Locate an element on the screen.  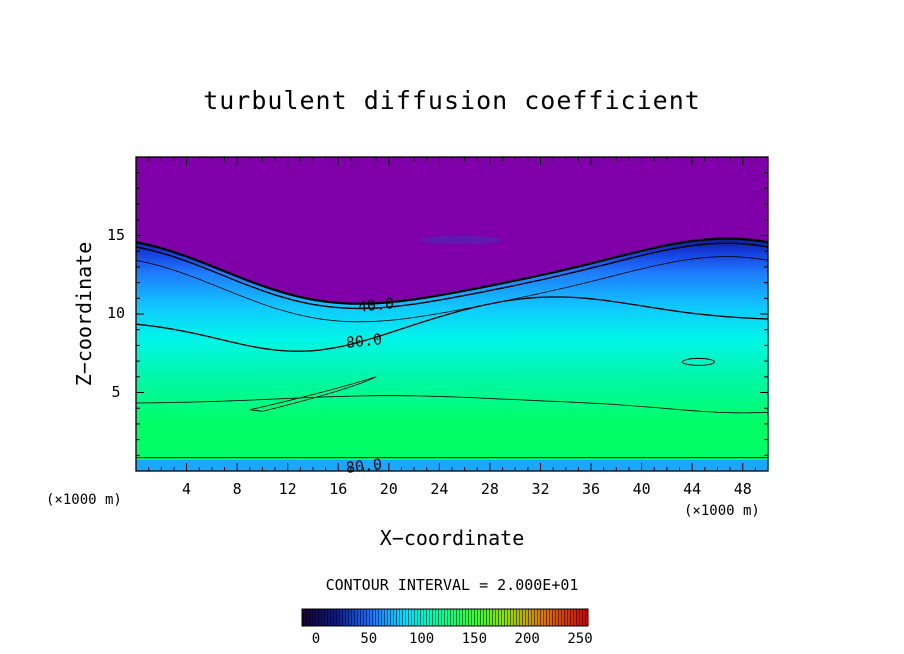
x-tick-label: 12 is located at coordinates (287, 489).